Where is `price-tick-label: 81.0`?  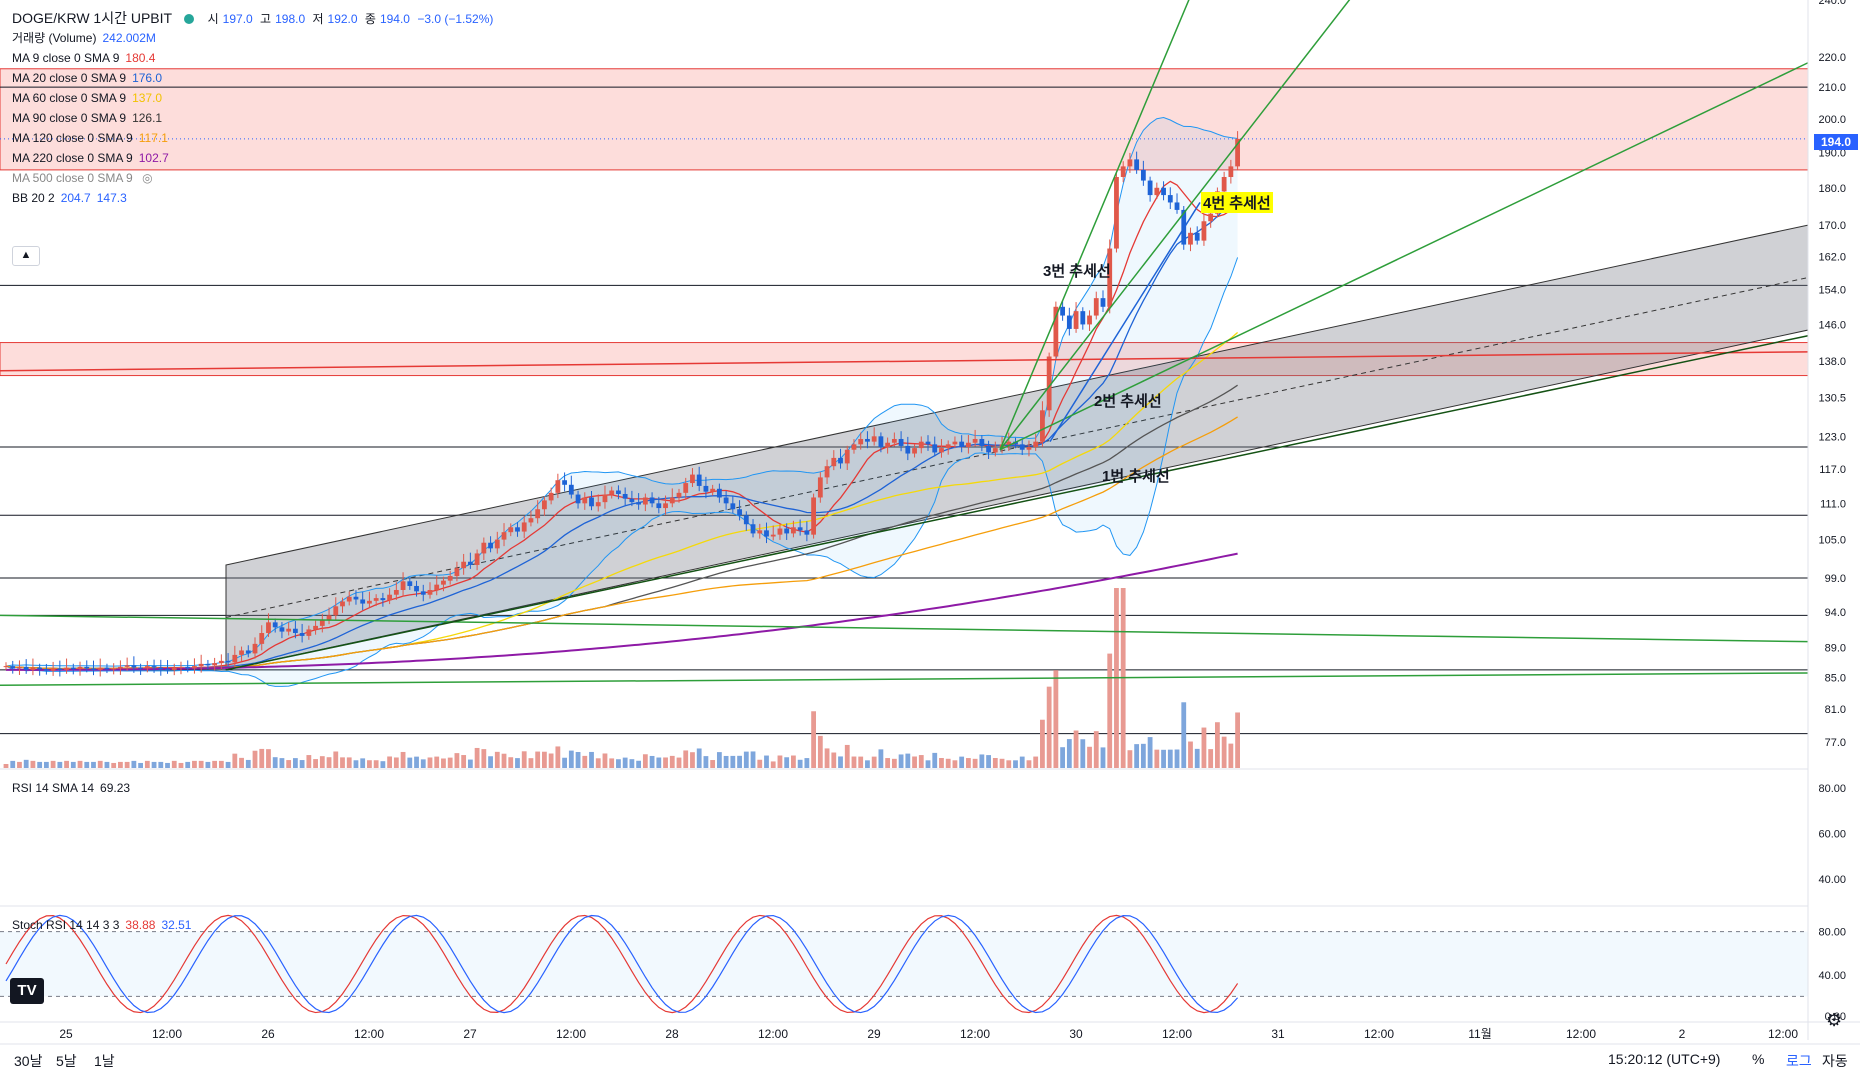
price-tick-label: 81.0 is located at coordinates (1835, 710).